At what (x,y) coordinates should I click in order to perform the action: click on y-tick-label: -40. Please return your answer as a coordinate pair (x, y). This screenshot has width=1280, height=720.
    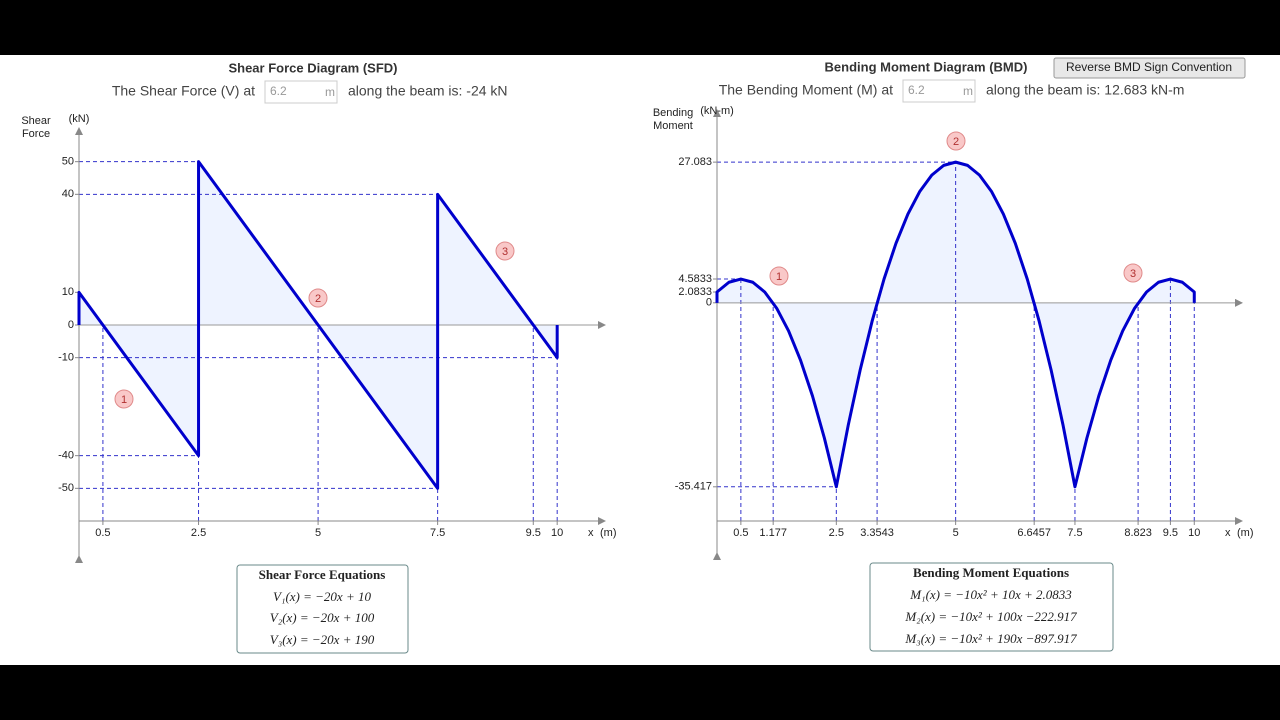
    Looking at the image, I should click on (66, 456).